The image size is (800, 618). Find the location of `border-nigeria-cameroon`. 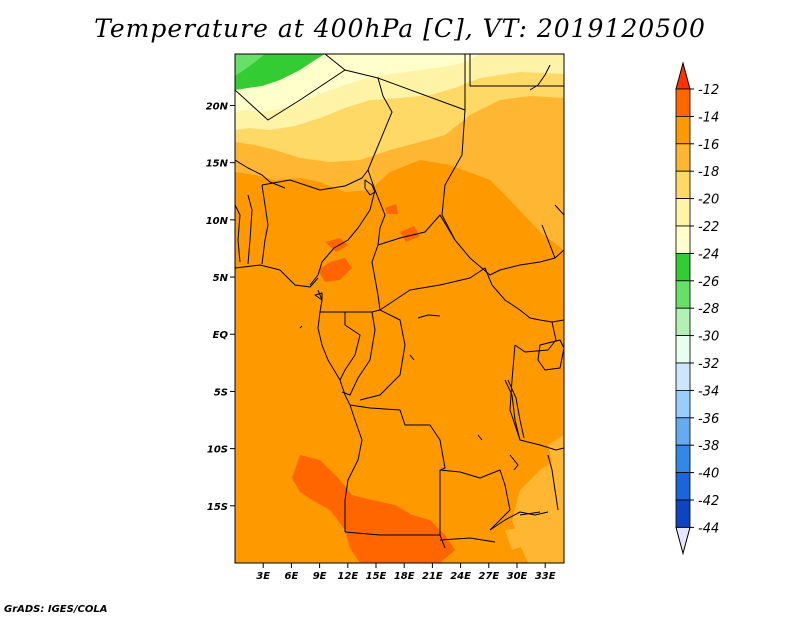

border-nigeria-cameroon is located at coordinates (342, 237).